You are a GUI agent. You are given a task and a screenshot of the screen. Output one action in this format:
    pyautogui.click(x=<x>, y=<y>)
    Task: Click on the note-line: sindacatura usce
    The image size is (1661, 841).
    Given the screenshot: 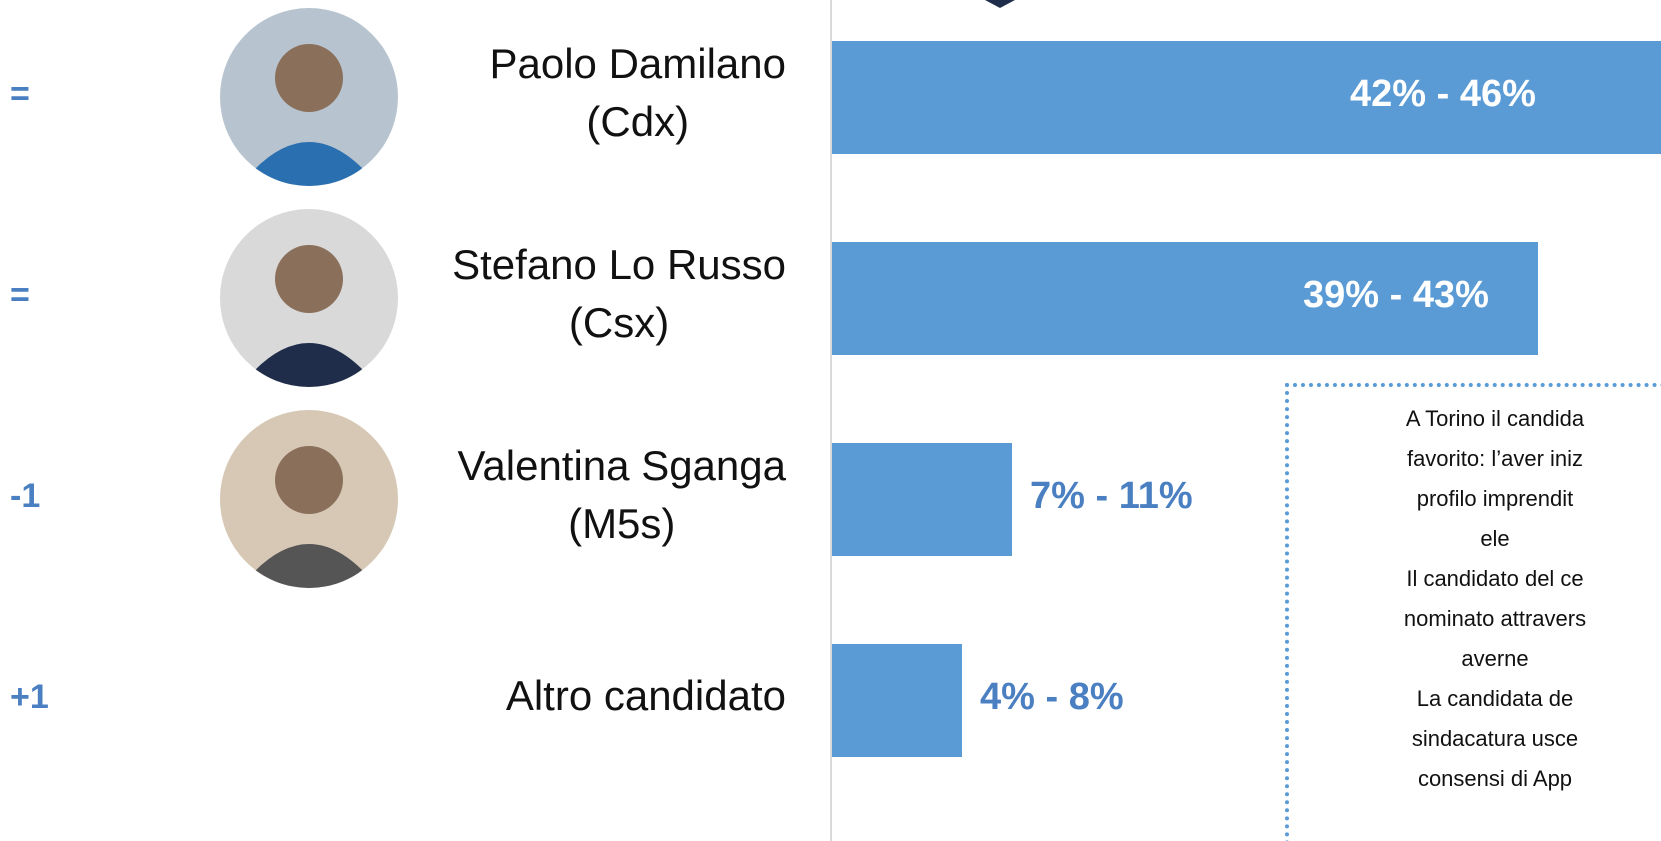 What is the action you would take?
    pyautogui.click(x=1495, y=738)
    